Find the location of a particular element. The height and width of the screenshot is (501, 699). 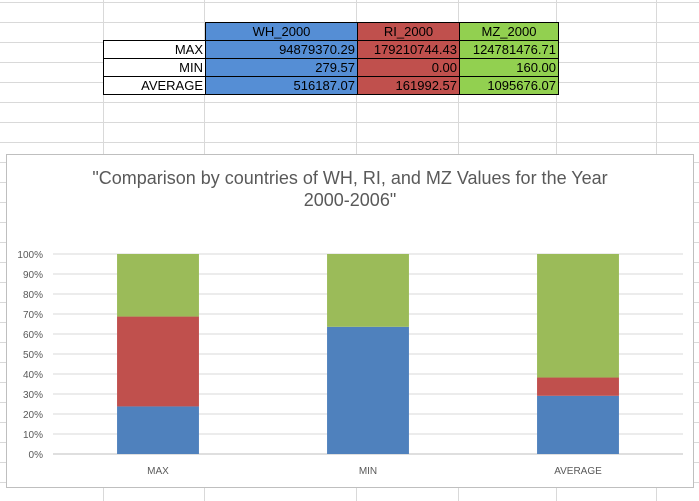

header-ri: RI_2000 is located at coordinates (408, 31).